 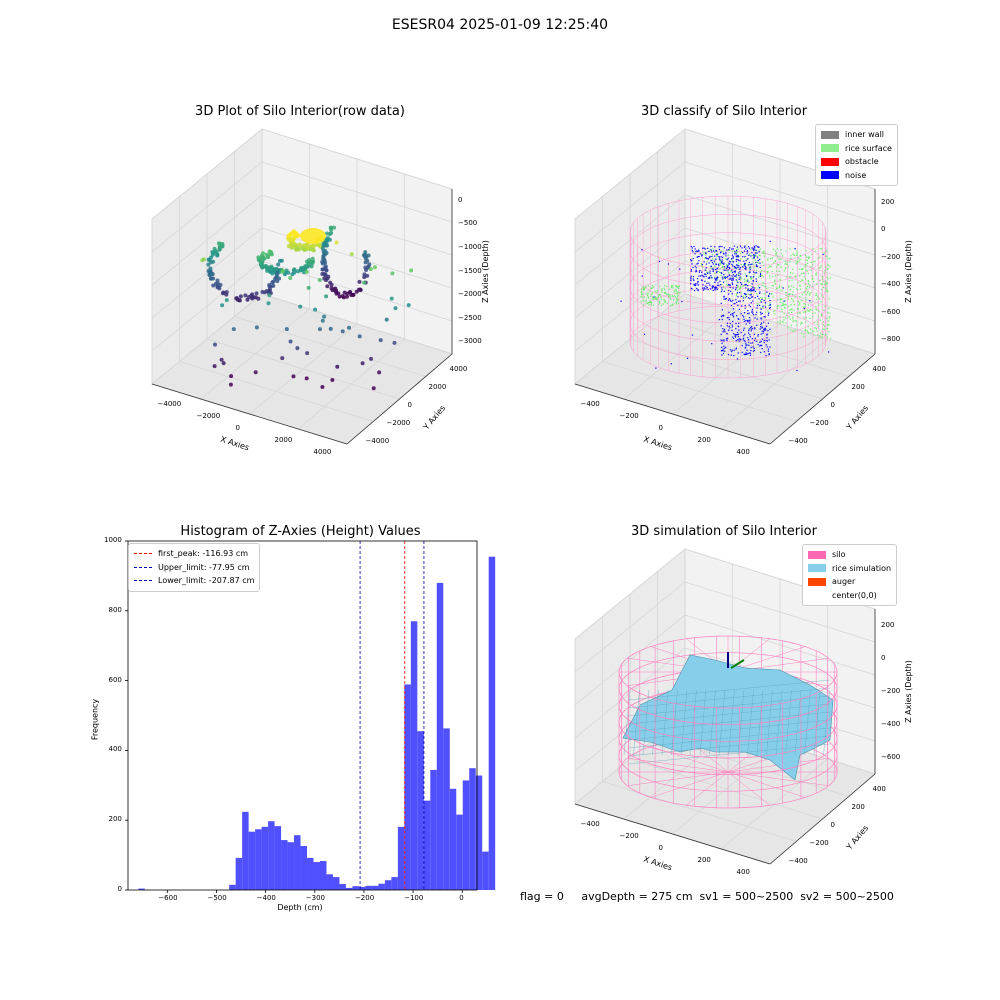 I want to click on legend-label: Upper_limit: -77.95 cm, so click(x=204, y=567).